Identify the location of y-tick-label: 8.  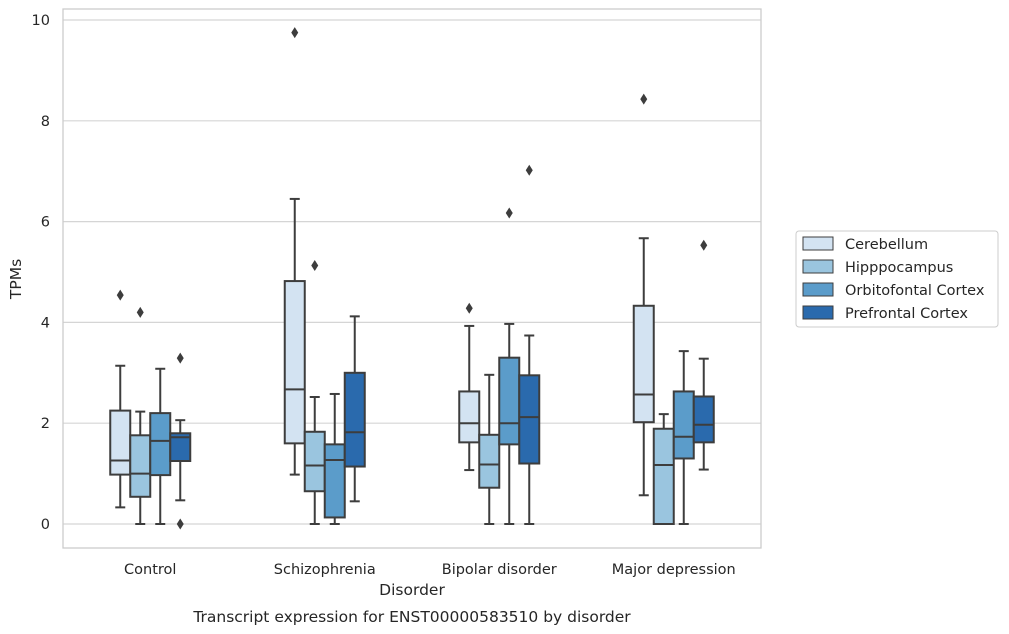
(45, 122).